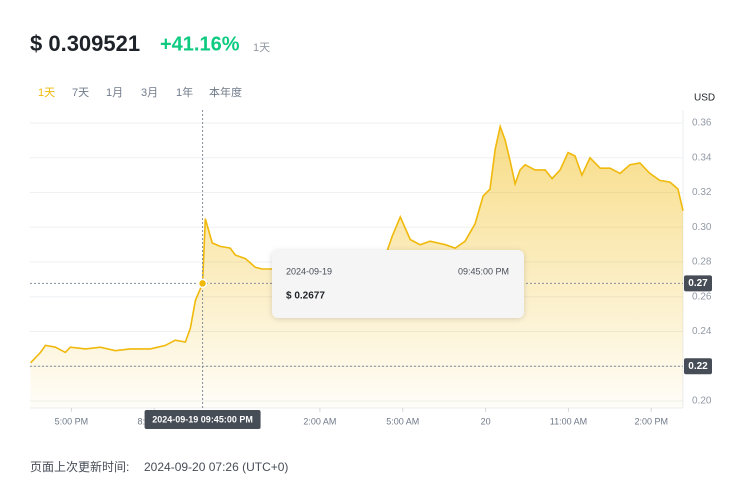  Describe the element at coordinates (149, 93) in the screenshot. I see `tab: 3月` at that location.